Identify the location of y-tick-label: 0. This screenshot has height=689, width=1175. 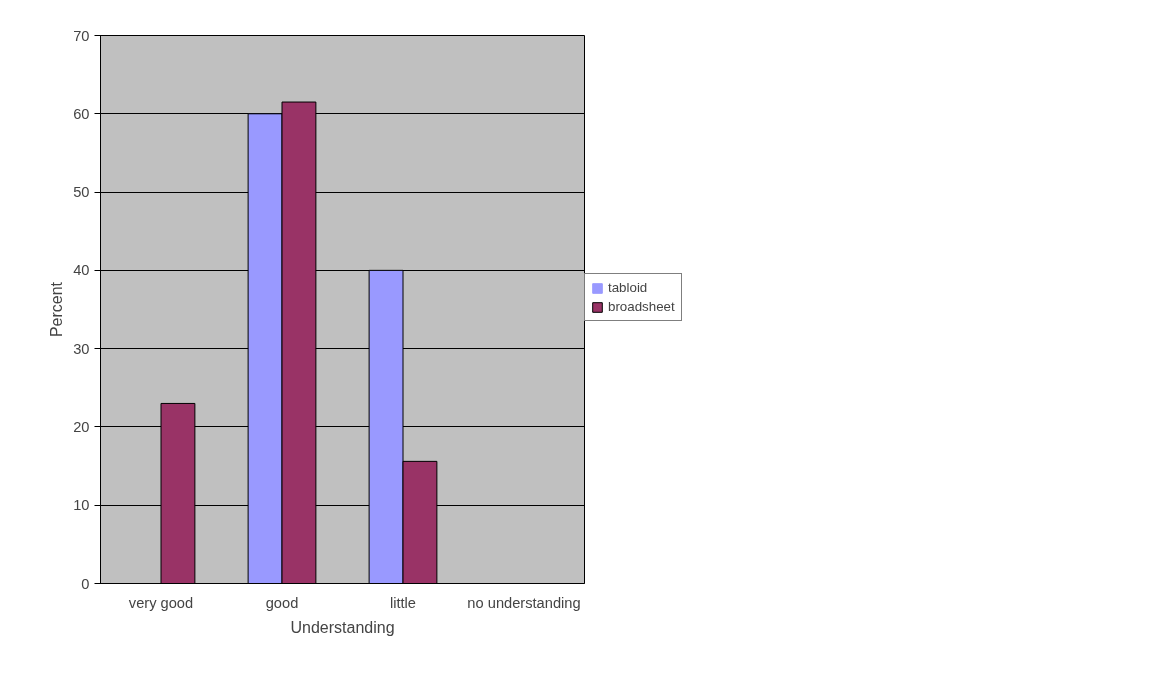
(85, 583).